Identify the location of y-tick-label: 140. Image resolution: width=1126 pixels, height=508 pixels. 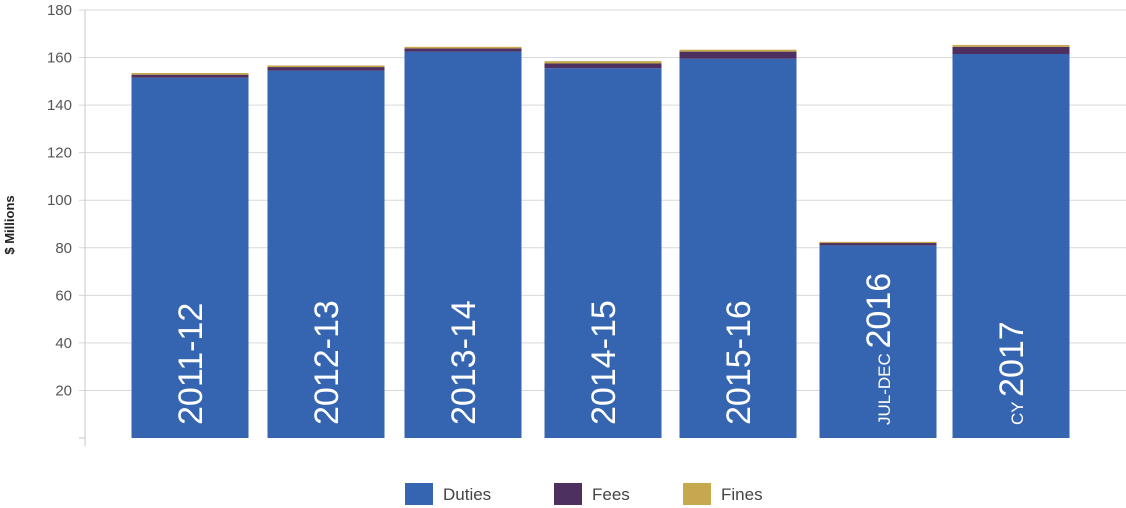
(59, 105).